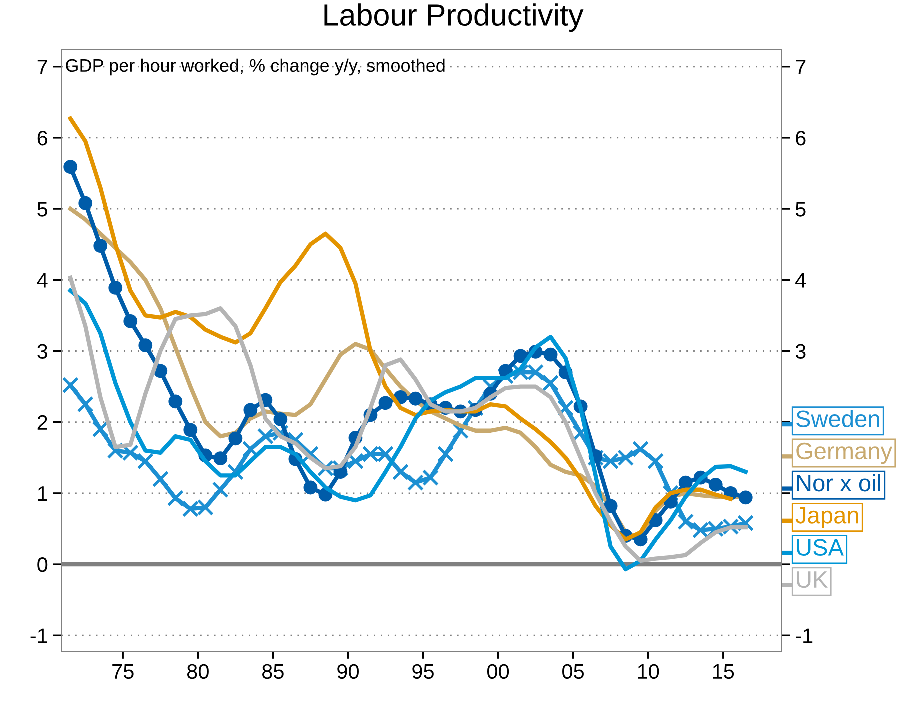  Describe the element at coordinates (801, 351) in the screenshot. I see `y2-tick-label: 3` at that location.